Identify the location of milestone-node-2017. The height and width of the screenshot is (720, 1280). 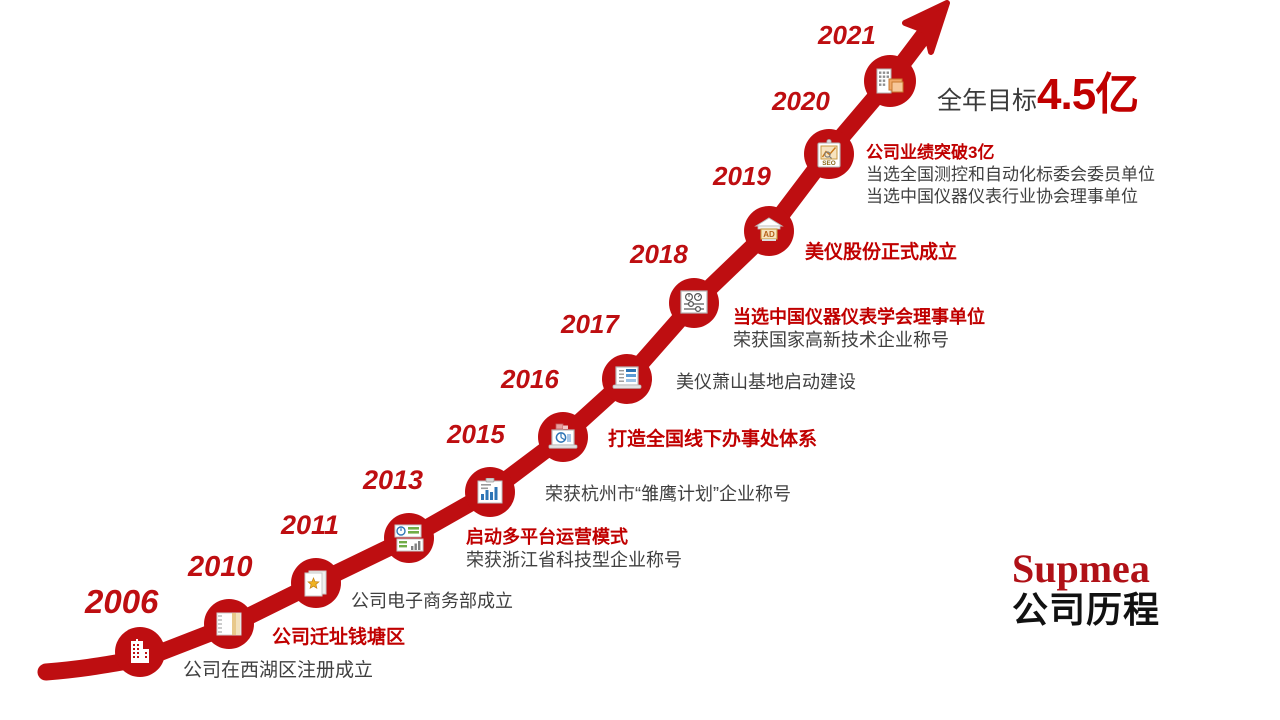
(627, 379).